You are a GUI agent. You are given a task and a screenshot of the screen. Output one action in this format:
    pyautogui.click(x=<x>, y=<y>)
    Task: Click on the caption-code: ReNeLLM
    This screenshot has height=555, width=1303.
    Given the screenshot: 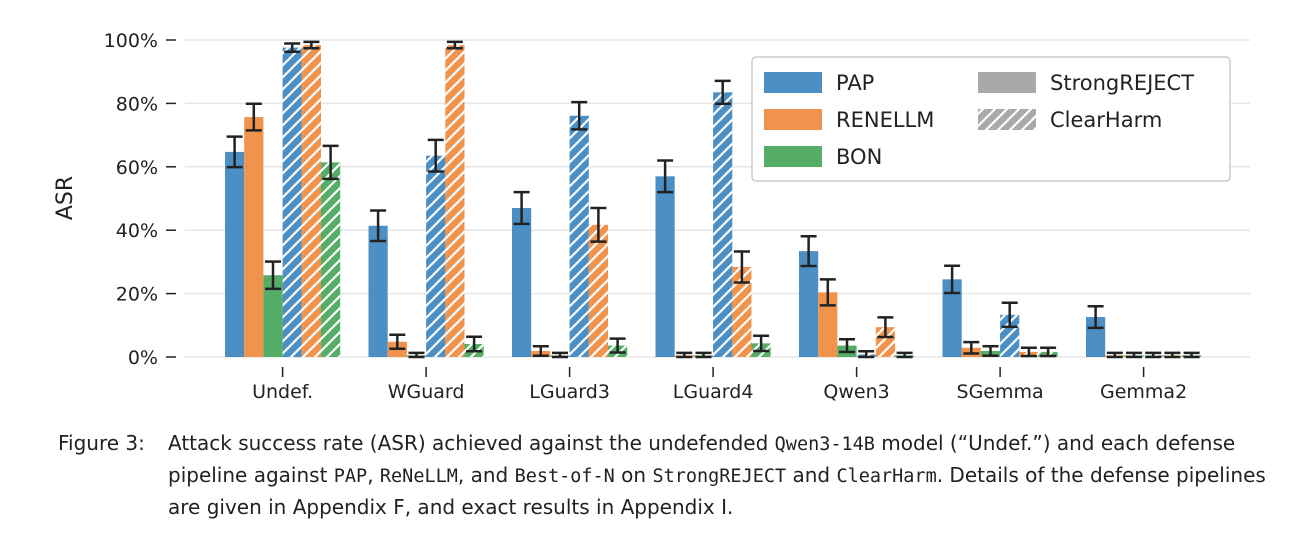 What is the action you would take?
    pyautogui.click(x=418, y=476)
    